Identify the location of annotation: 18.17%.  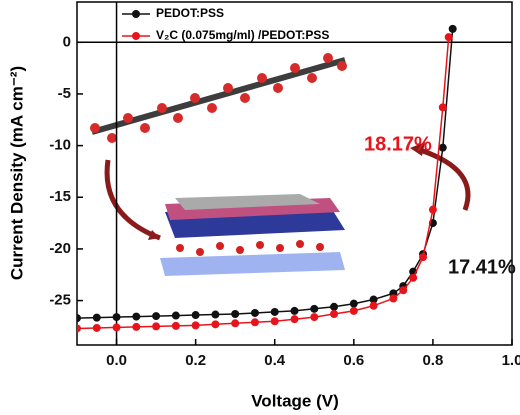
(398, 144).